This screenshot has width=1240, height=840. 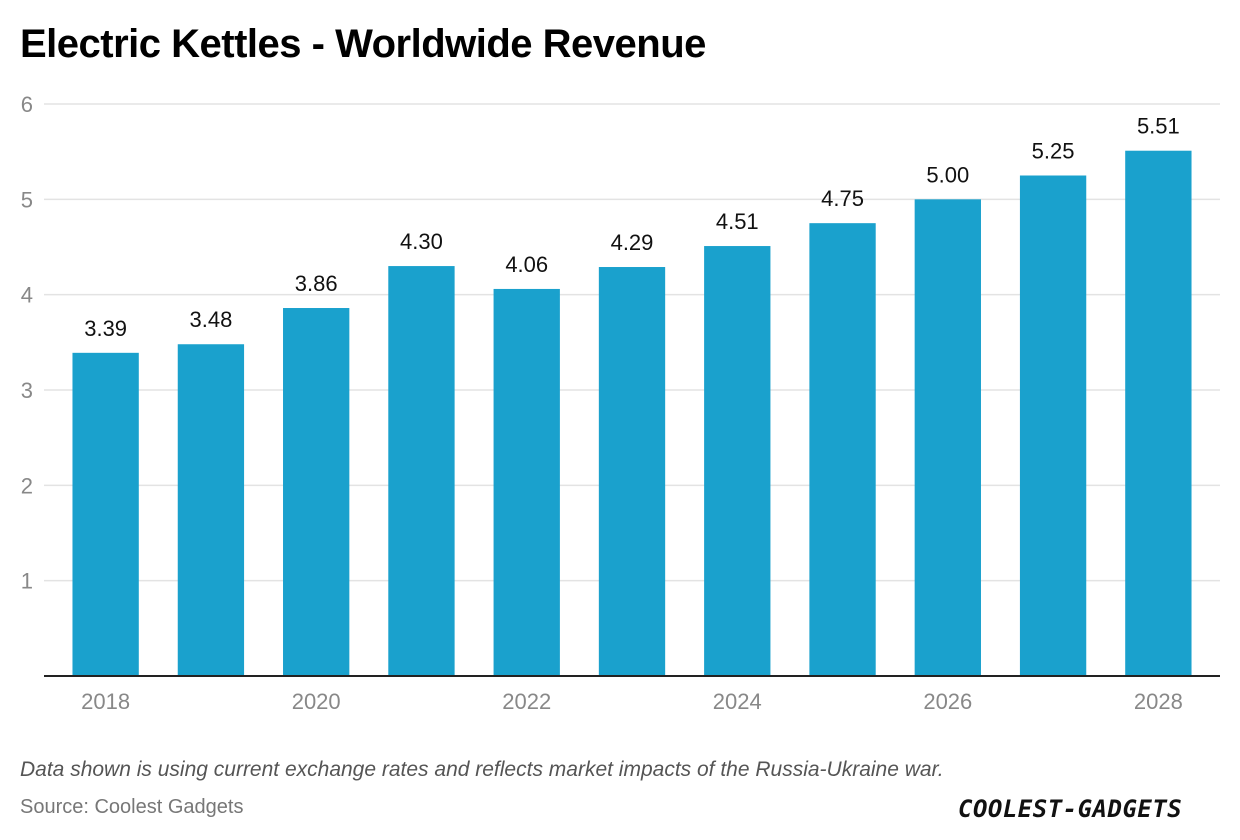 I want to click on value-label: 3.39, so click(x=105, y=328).